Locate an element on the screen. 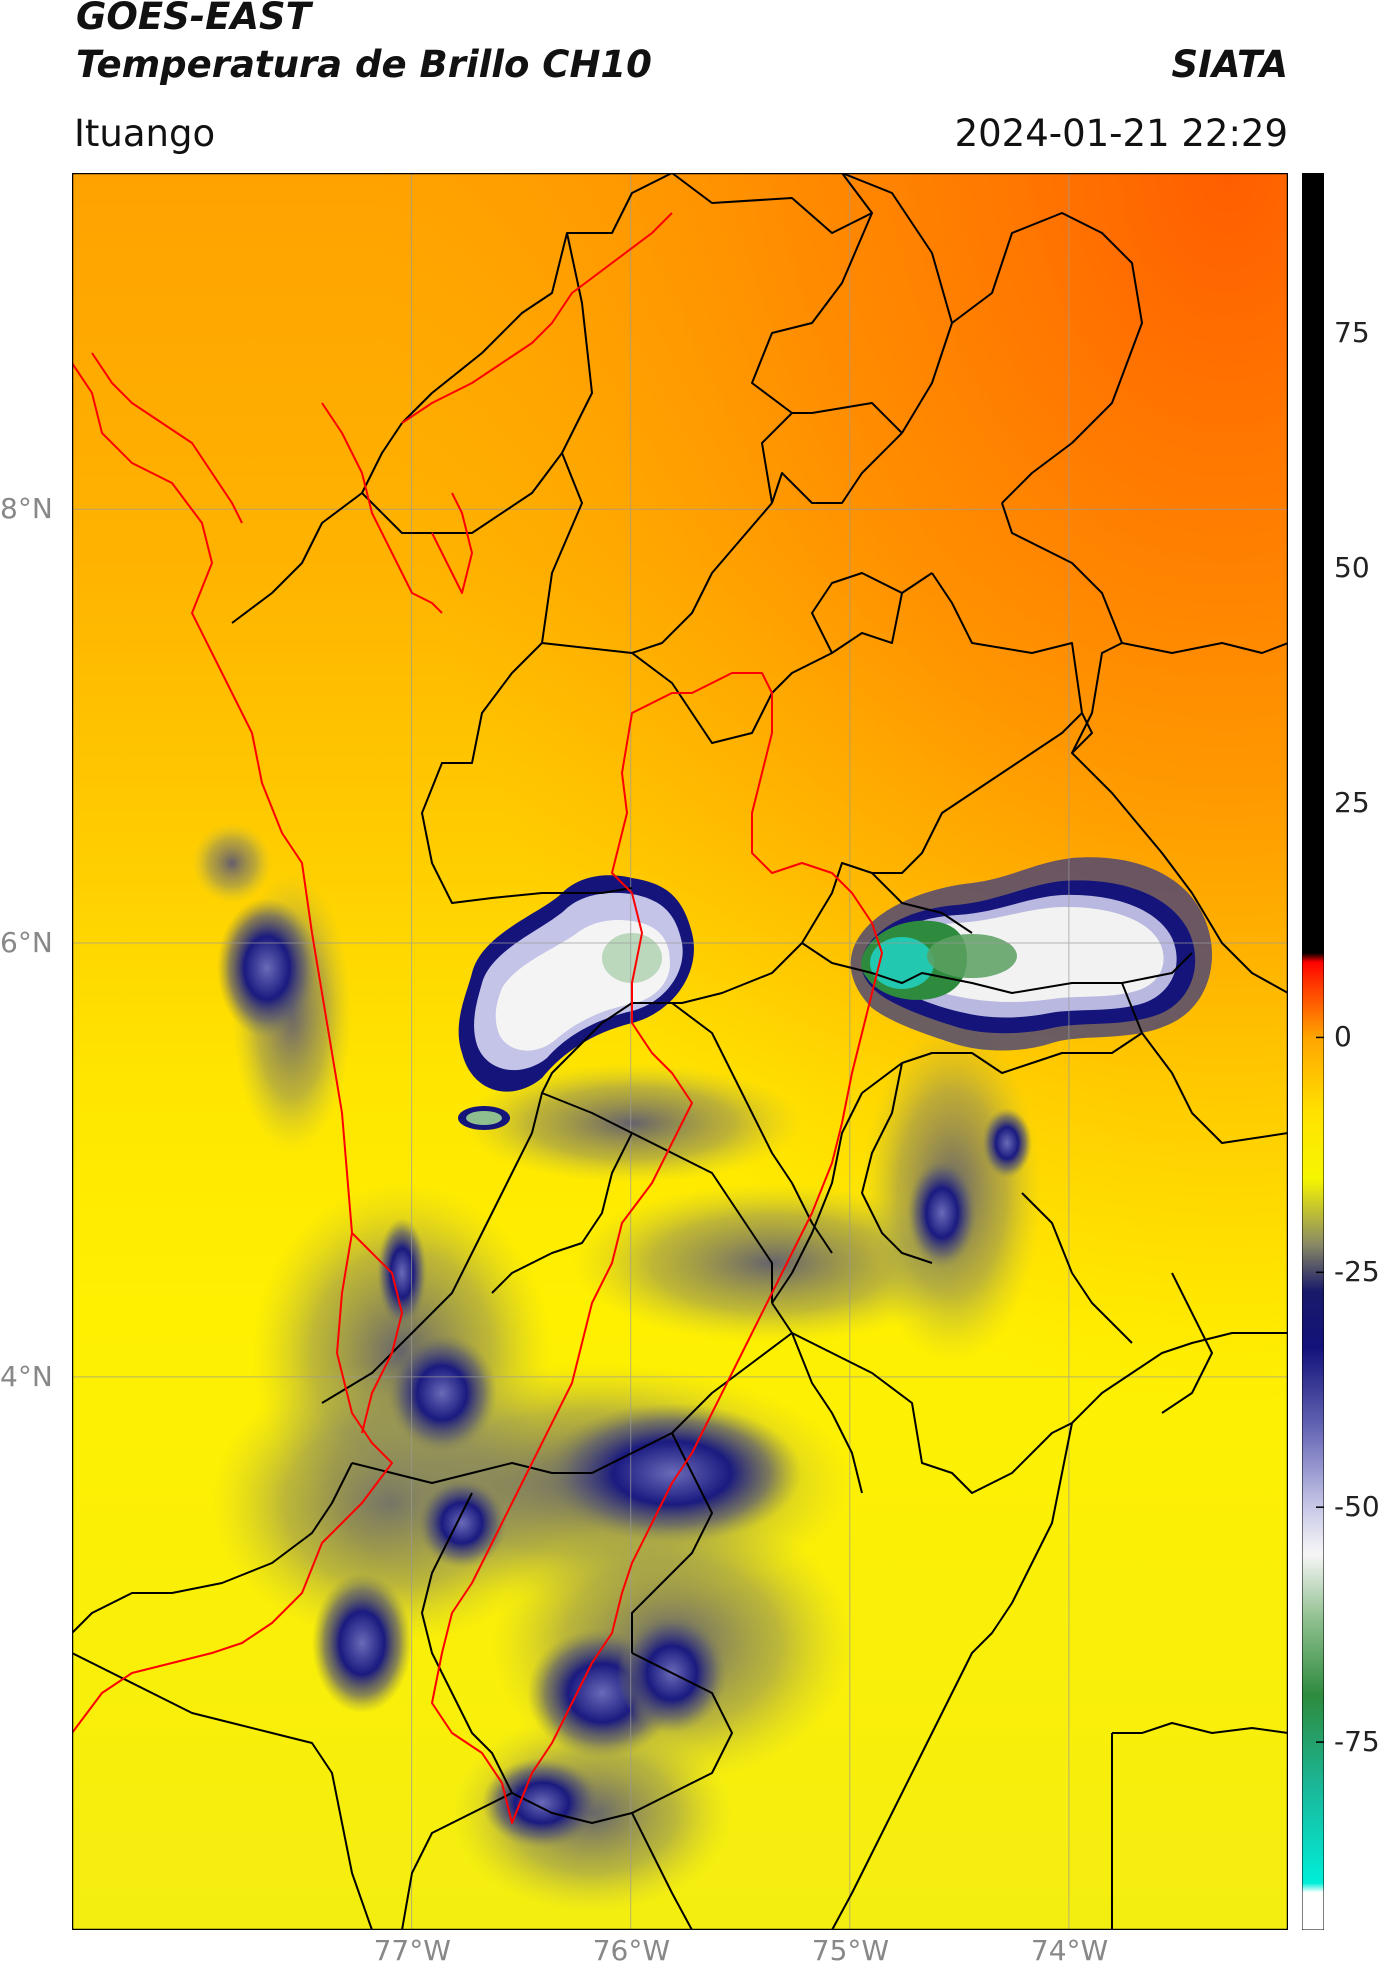 The image size is (1384, 1981). colorbar-tick-label: 50 is located at coordinates (1352, 567).